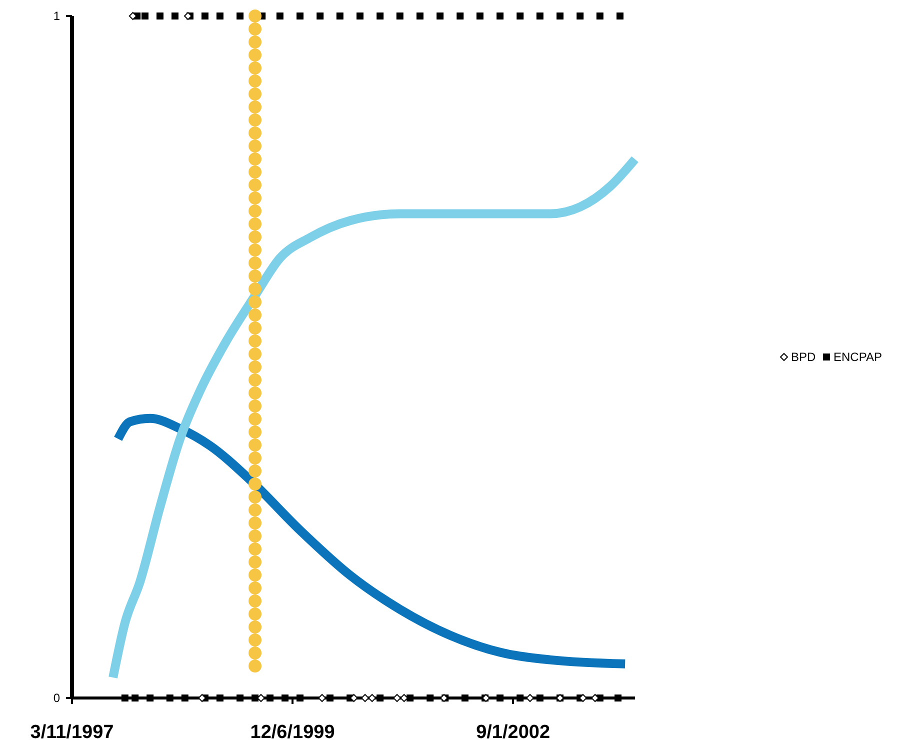 The height and width of the screenshot is (744, 915). Describe the element at coordinates (803, 357) in the screenshot. I see `legend-label: BPD` at that location.